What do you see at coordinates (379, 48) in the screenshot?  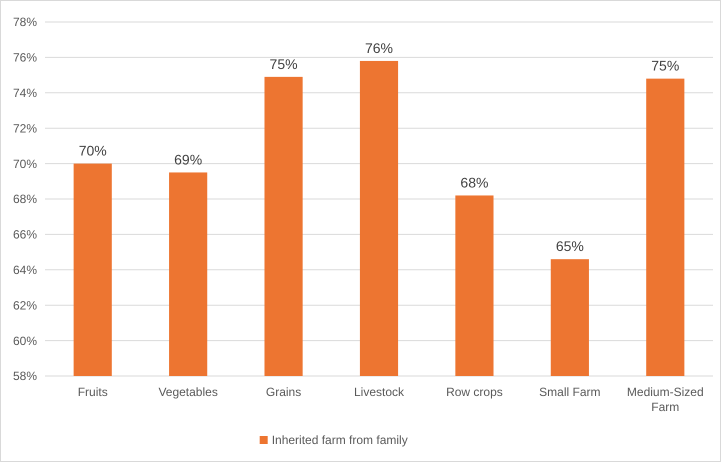 I see `data-label: 76%` at bounding box center [379, 48].